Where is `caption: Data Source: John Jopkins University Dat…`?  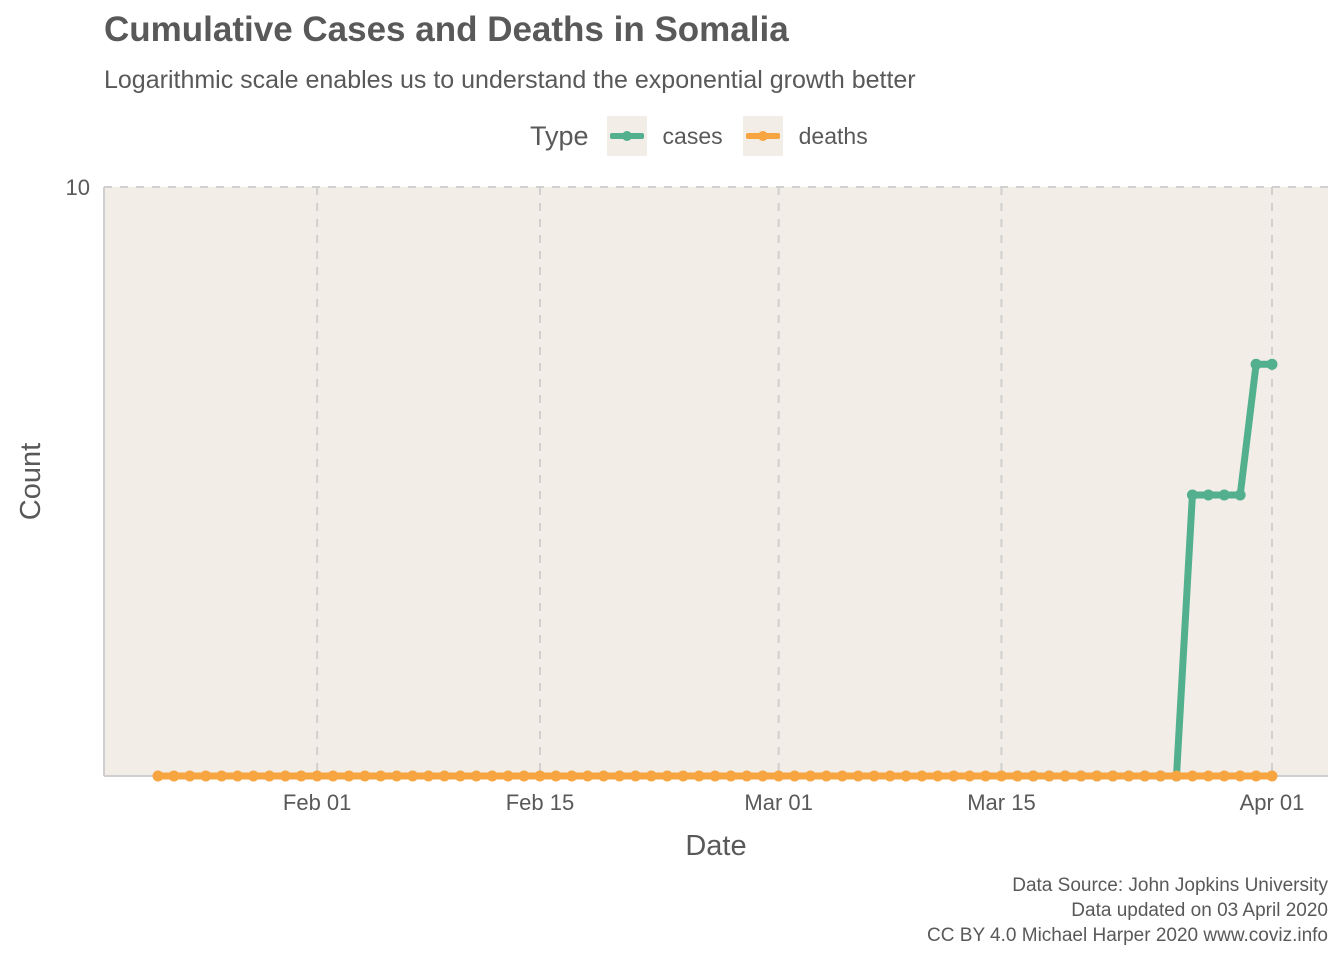
caption: Data Source: John Jopkins University Dat… is located at coordinates (1127, 910).